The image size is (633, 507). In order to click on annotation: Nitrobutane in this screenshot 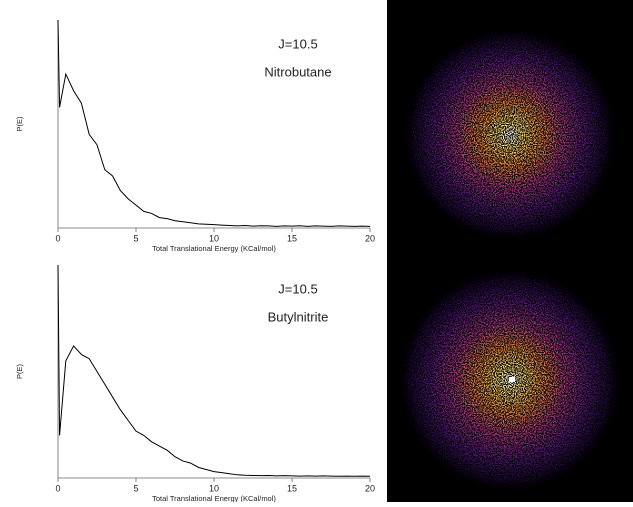, I will do `click(297, 71)`.